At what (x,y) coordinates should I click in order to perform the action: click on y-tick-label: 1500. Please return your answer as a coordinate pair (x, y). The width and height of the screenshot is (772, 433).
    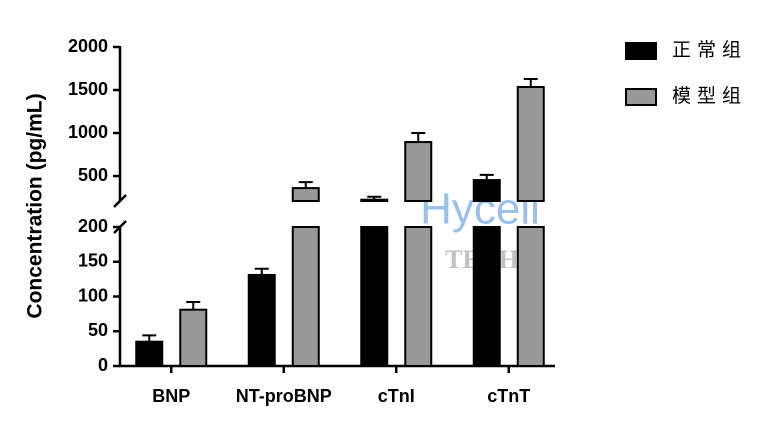
    Looking at the image, I should click on (88, 89).